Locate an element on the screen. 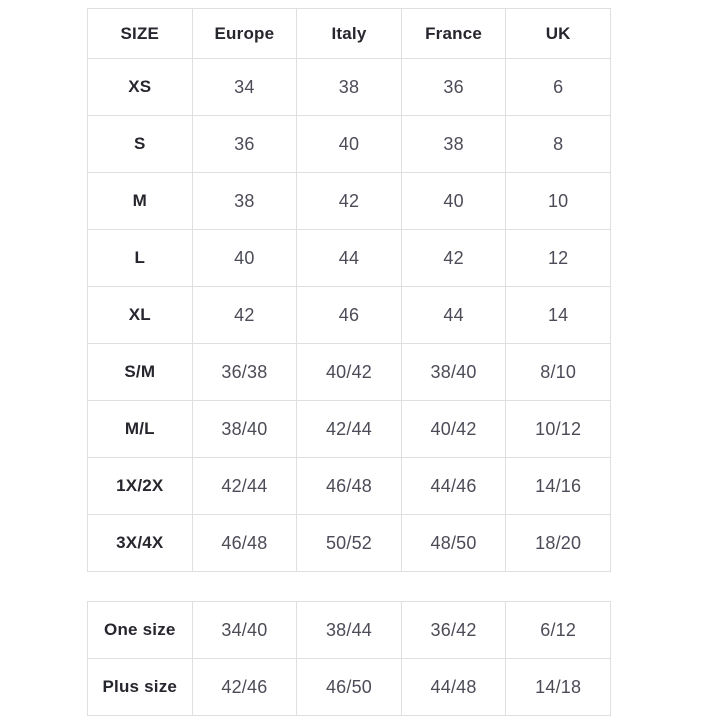 The image size is (720, 720). column-header-uk: UK is located at coordinates (558, 33).